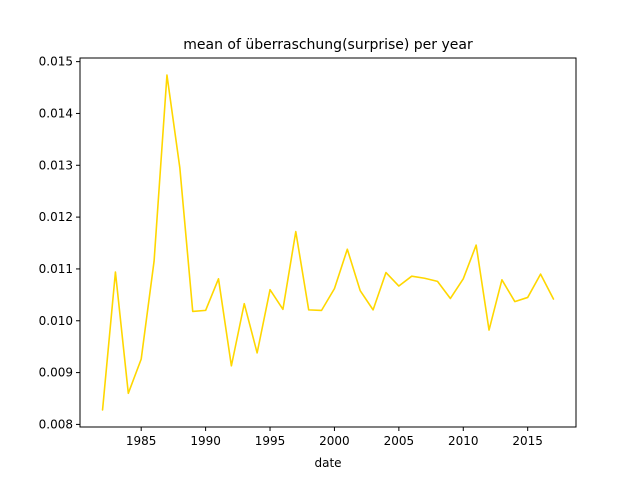  I want to click on x-tick-label: 2000, so click(334, 441).